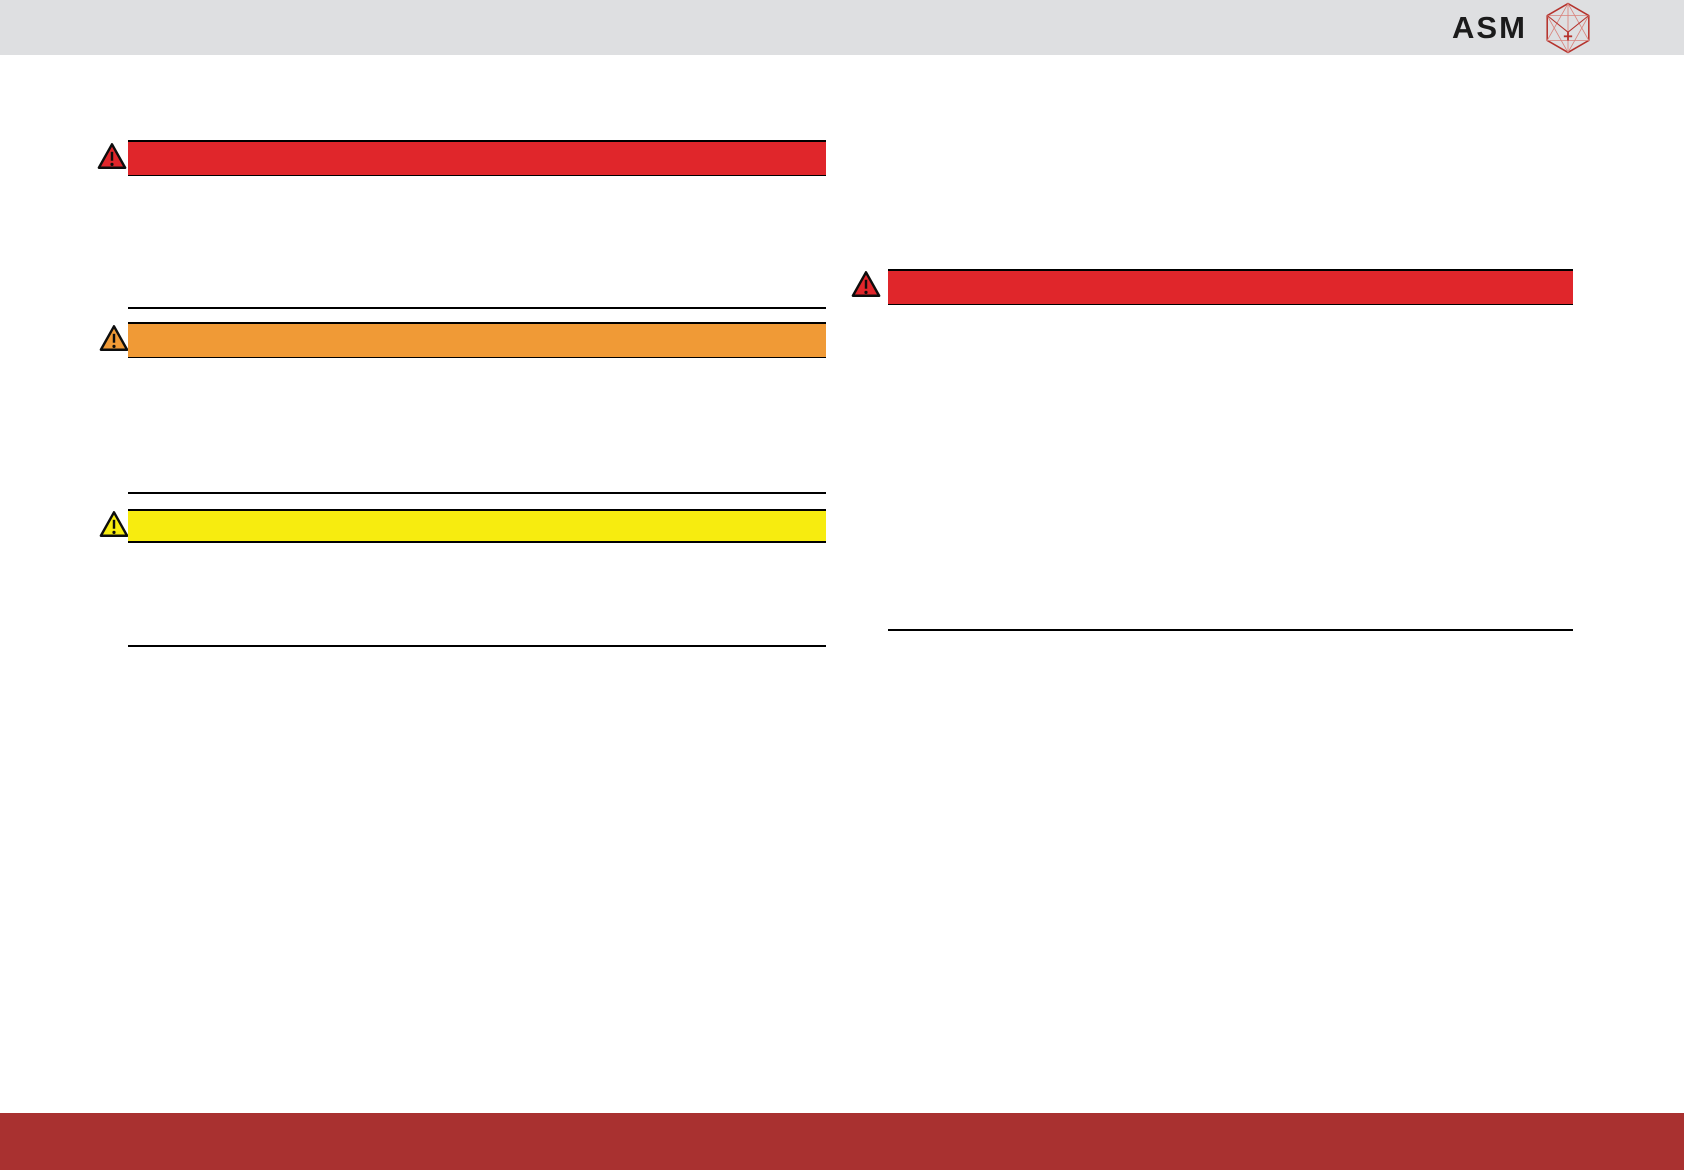  I want to click on asm-polyhedron-logo-icon, so click(1568, 27).